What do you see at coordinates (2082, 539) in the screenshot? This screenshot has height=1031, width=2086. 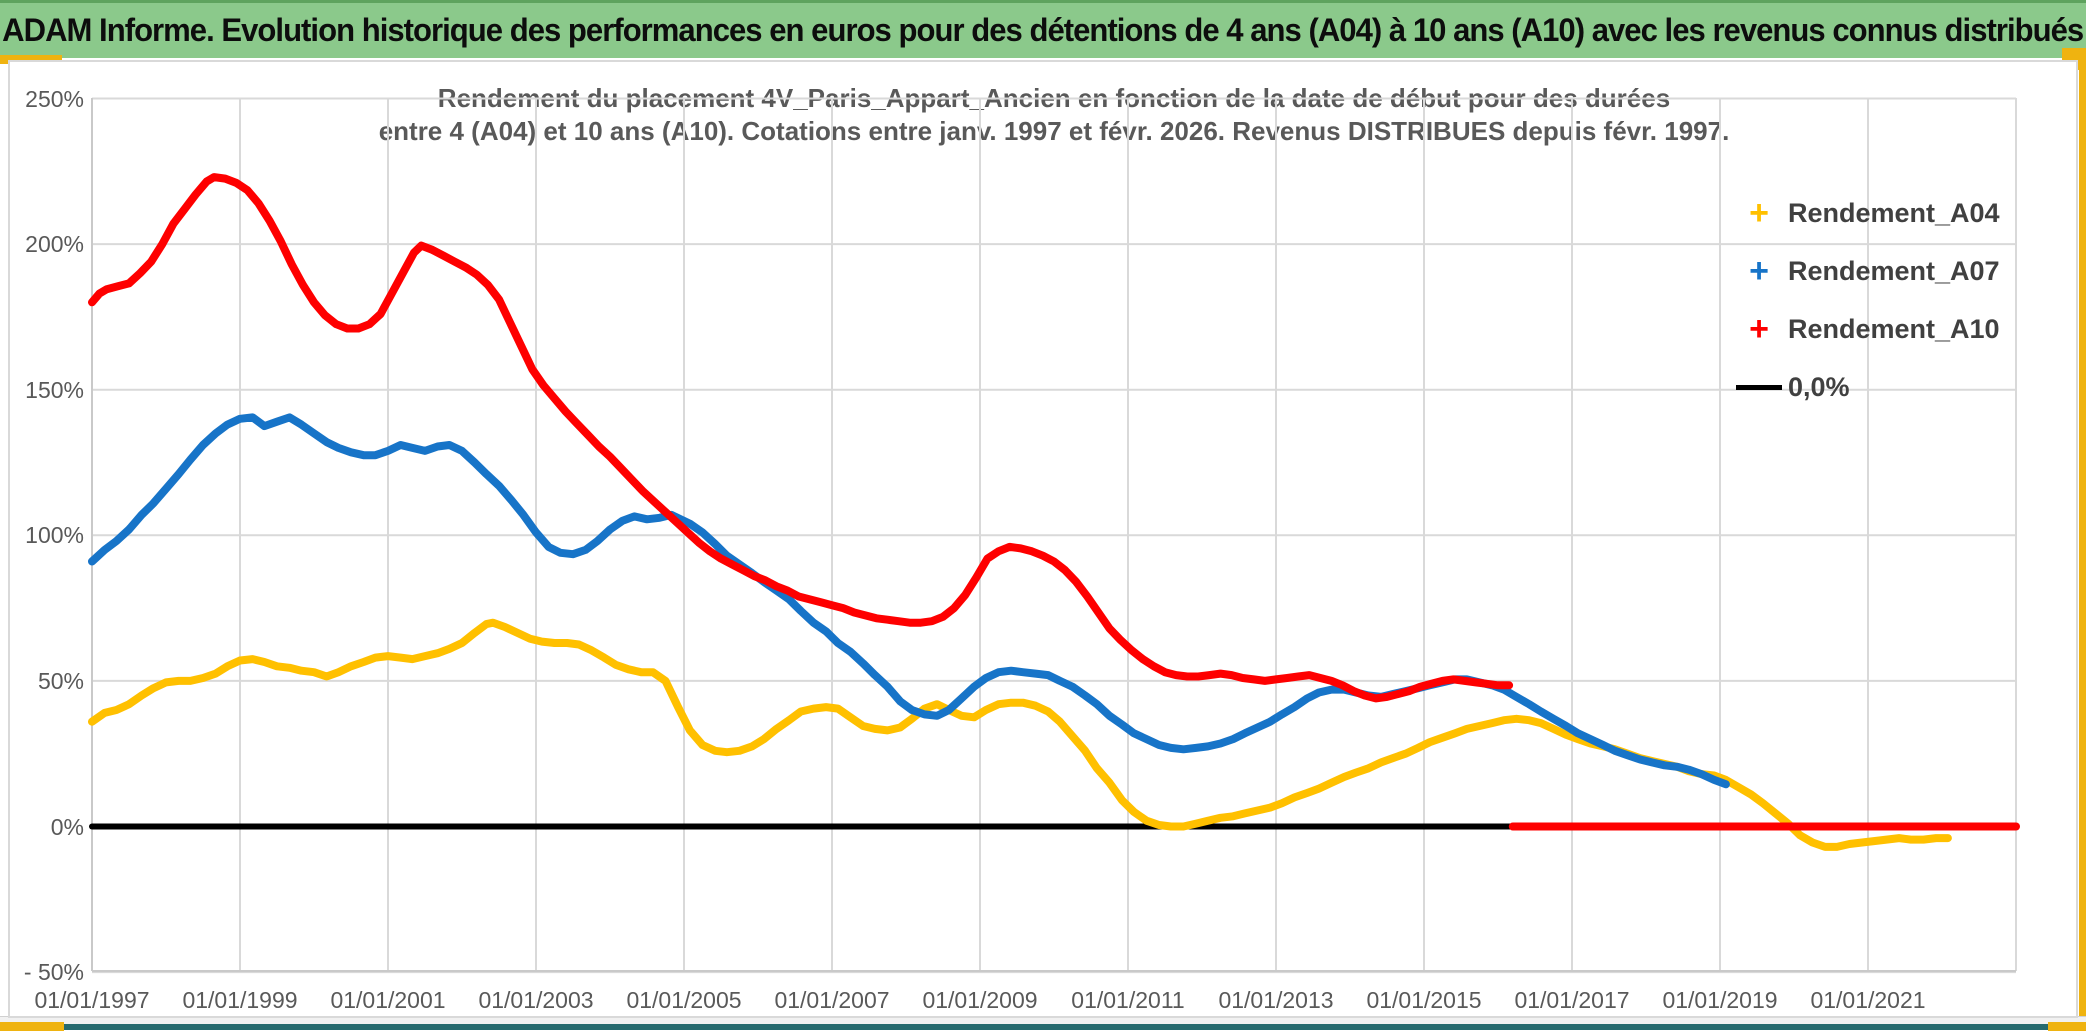 I see `gold-strip-right-edge` at bounding box center [2082, 539].